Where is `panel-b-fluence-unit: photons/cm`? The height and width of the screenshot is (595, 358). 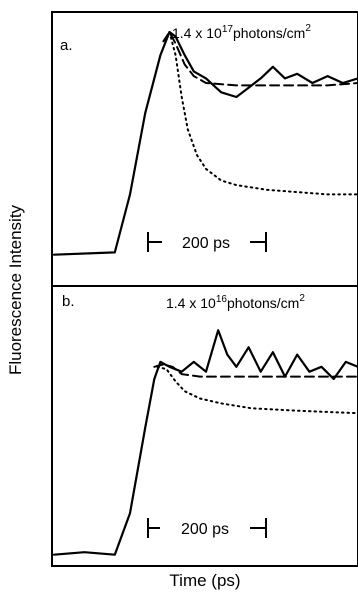 panel-b-fluence-unit: photons/cm is located at coordinates (263, 303).